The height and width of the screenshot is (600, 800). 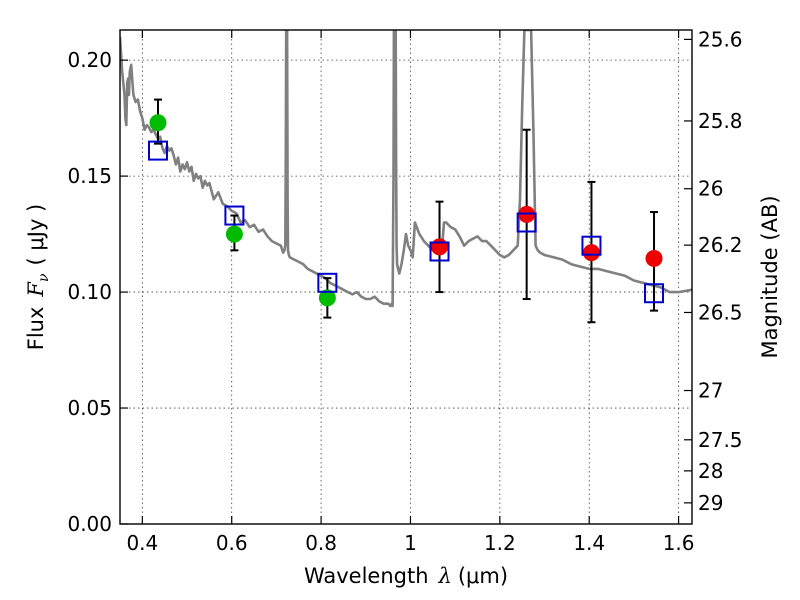 What do you see at coordinates (89, 292) in the screenshot?
I see `y-tick-label: 0.10` at bounding box center [89, 292].